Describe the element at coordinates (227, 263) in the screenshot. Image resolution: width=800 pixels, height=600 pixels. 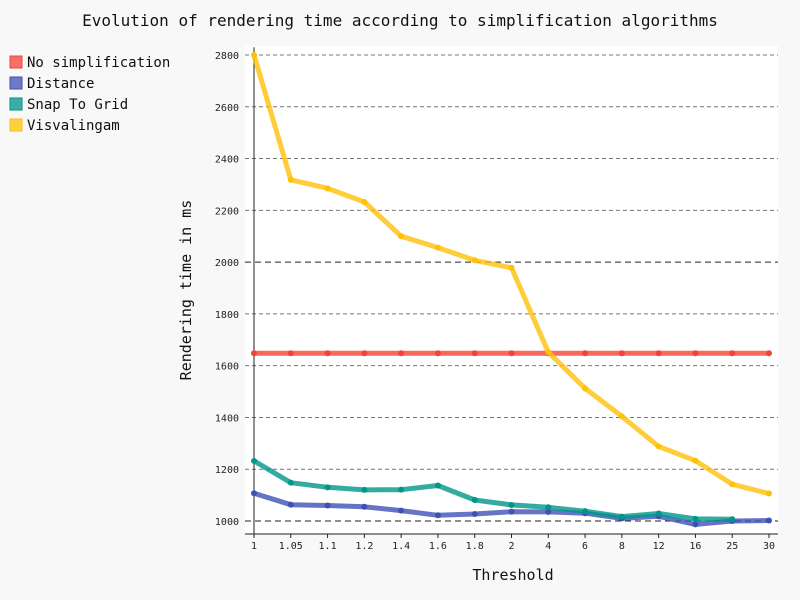
I see `y-tick-label: 2000` at that location.